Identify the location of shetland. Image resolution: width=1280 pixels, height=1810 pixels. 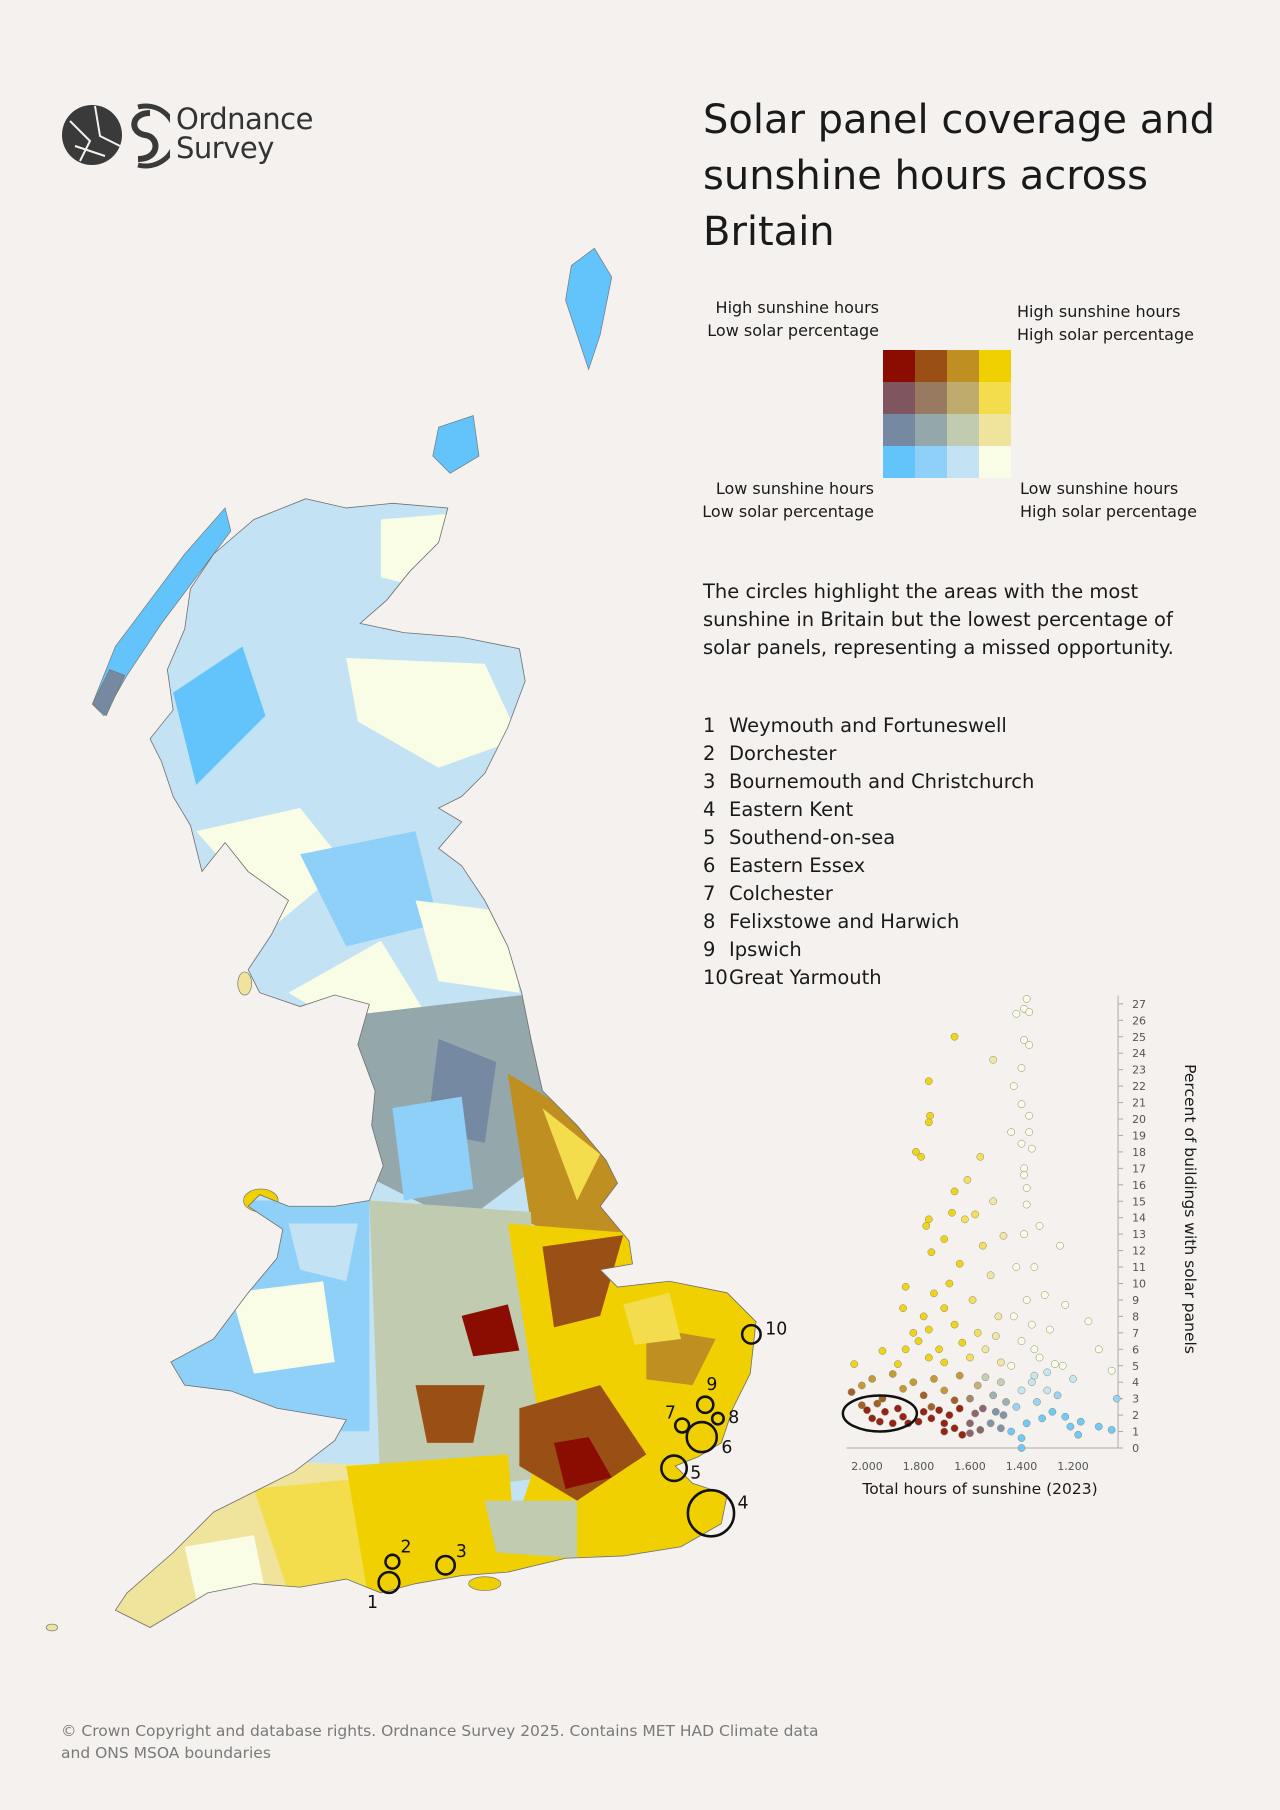
(589, 309).